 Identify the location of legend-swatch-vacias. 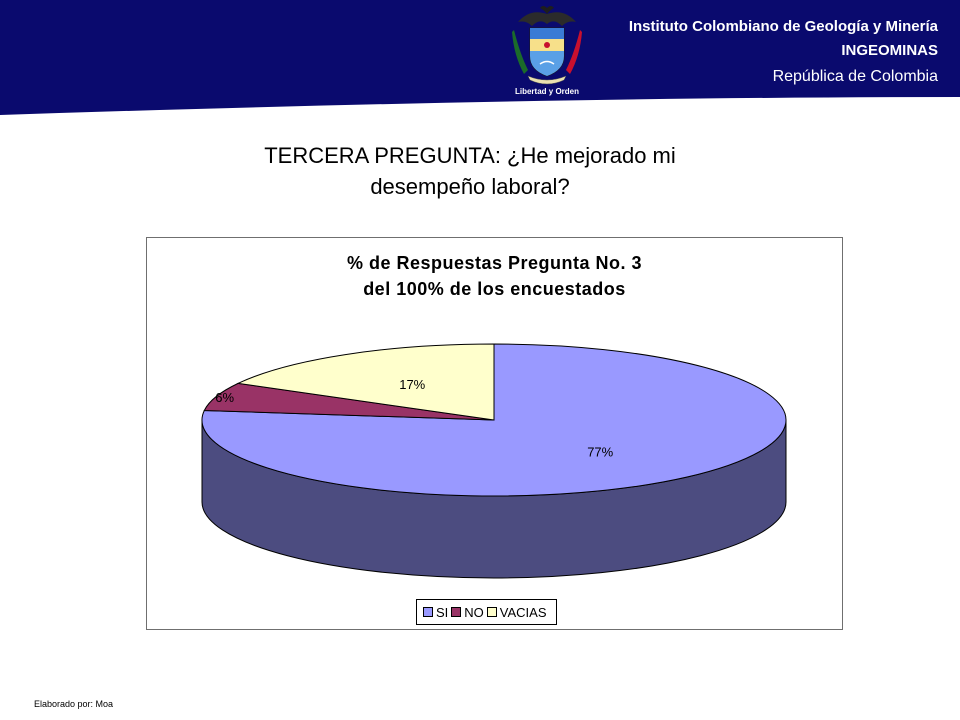
(491, 612).